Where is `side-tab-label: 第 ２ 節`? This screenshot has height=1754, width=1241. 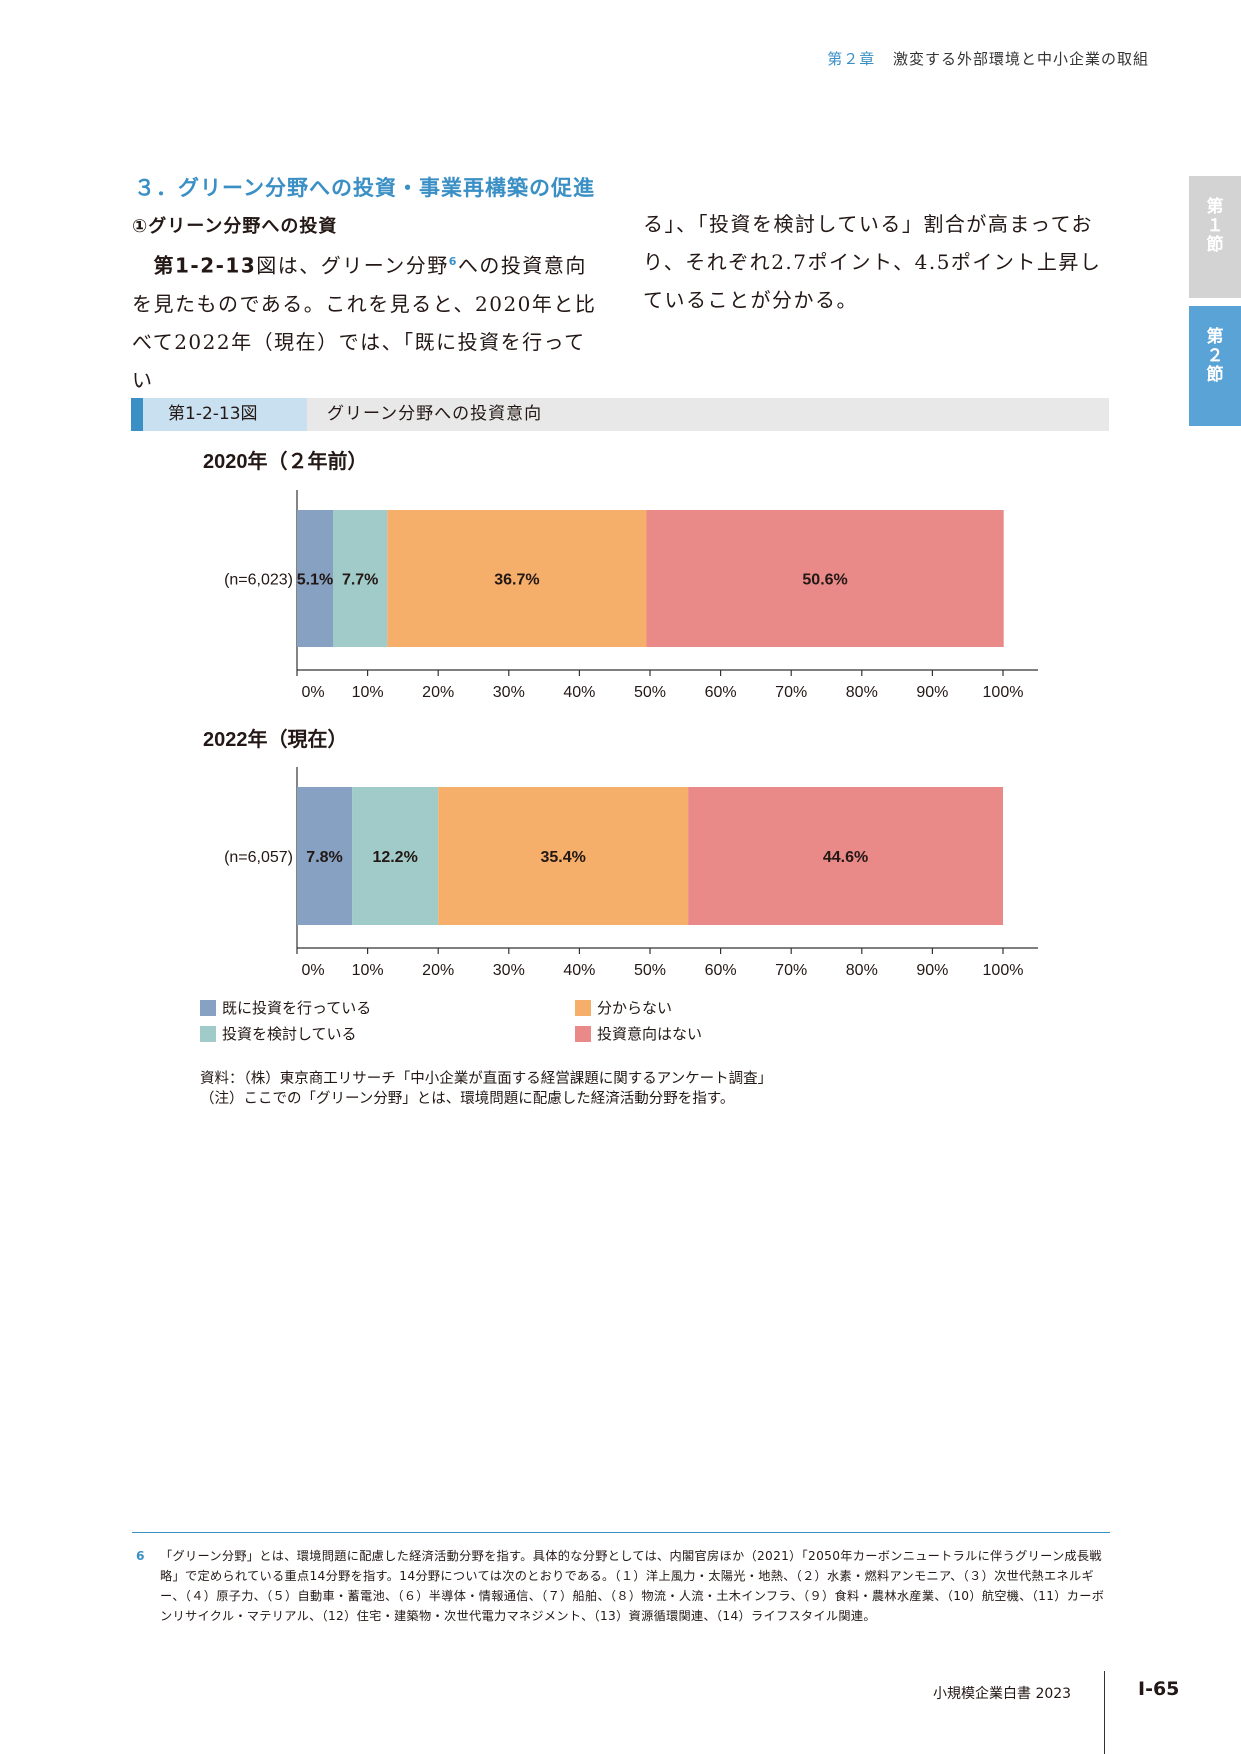 side-tab-label: 第 ２ 節 is located at coordinates (1215, 356).